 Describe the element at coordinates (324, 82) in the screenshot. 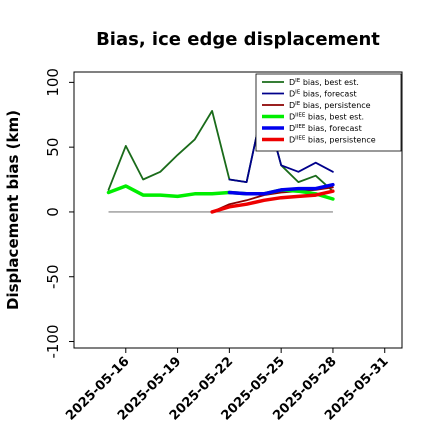

I see `legend-entry-1: DIE bias, best est.` at that location.